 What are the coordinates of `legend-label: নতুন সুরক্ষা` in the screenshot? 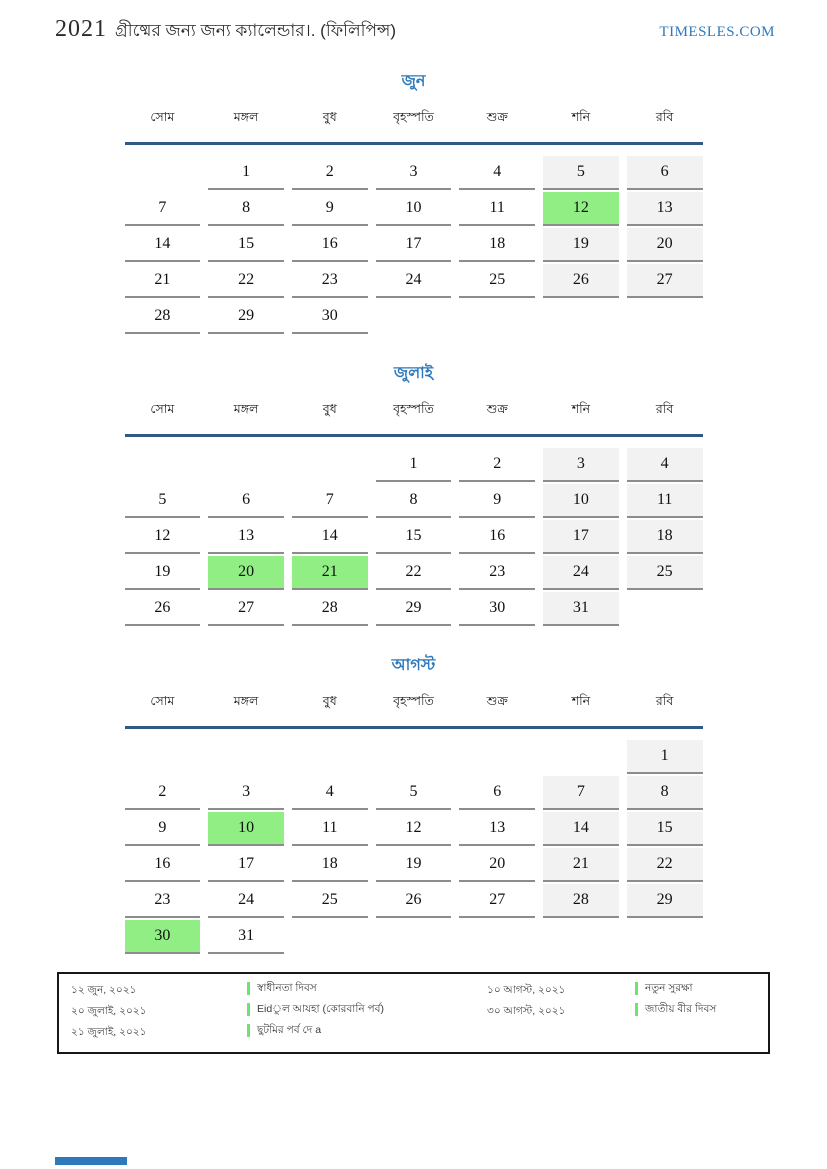 It's located at (695, 988).